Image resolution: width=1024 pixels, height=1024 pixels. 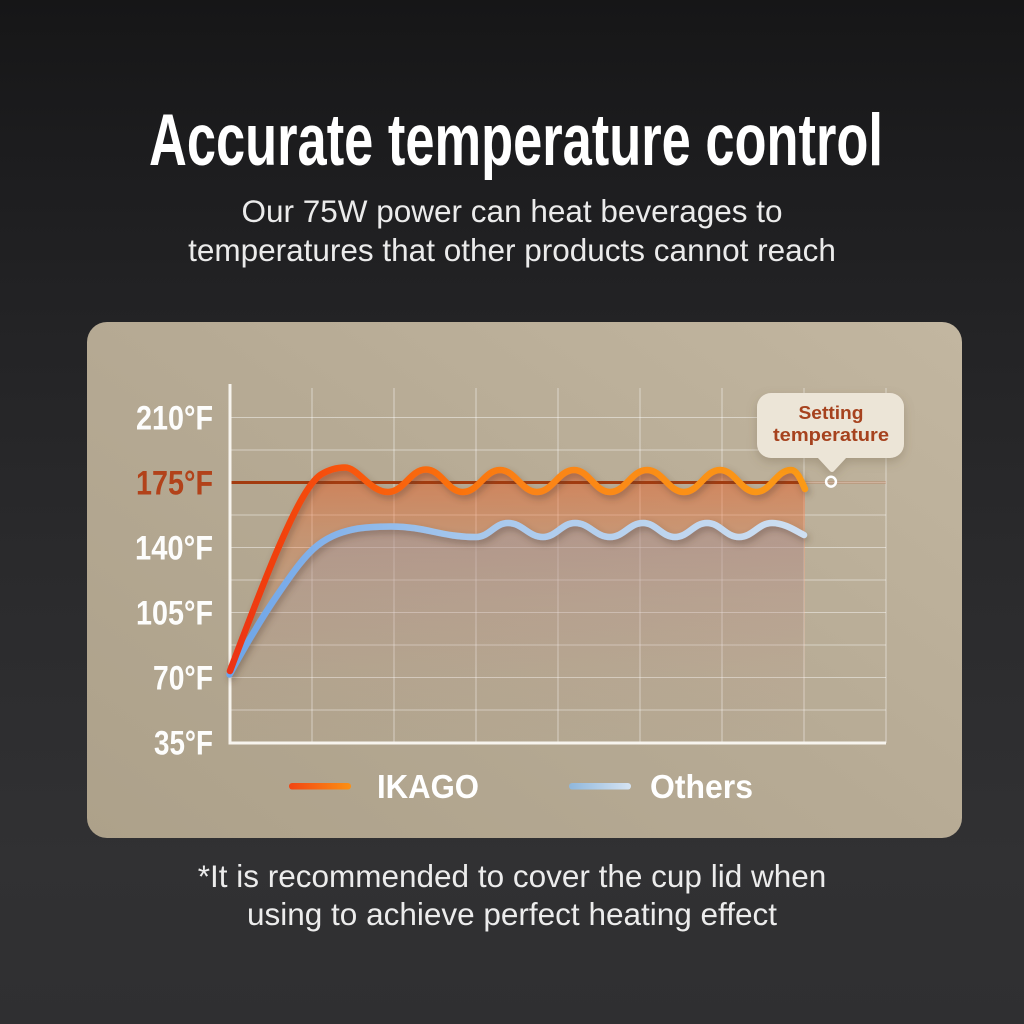 I want to click on svg-text: Setting, so click(x=831, y=412).